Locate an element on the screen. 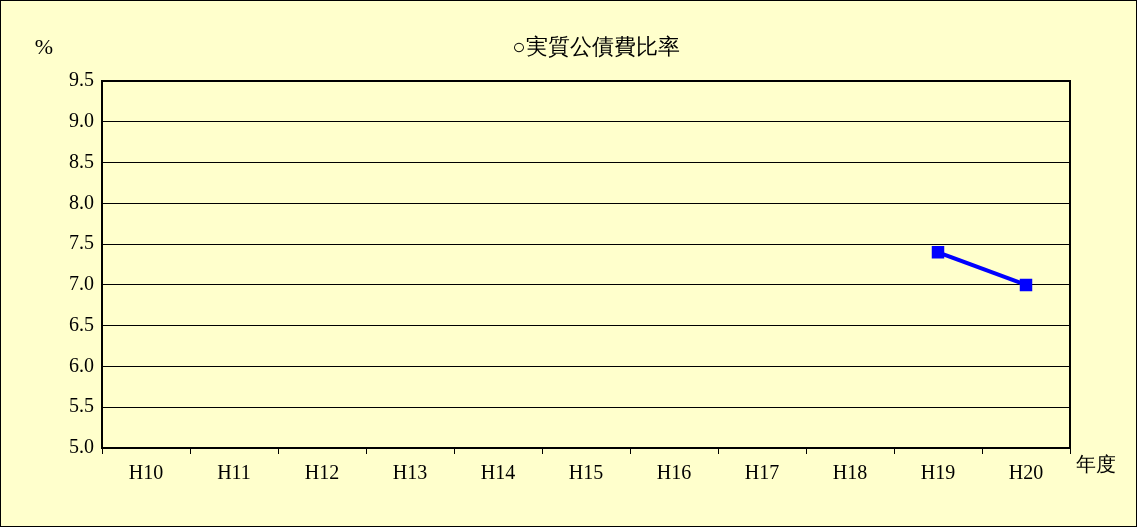 The height and width of the screenshot is (527, 1137). x-tick-label: H20 is located at coordinates (1026, 472).